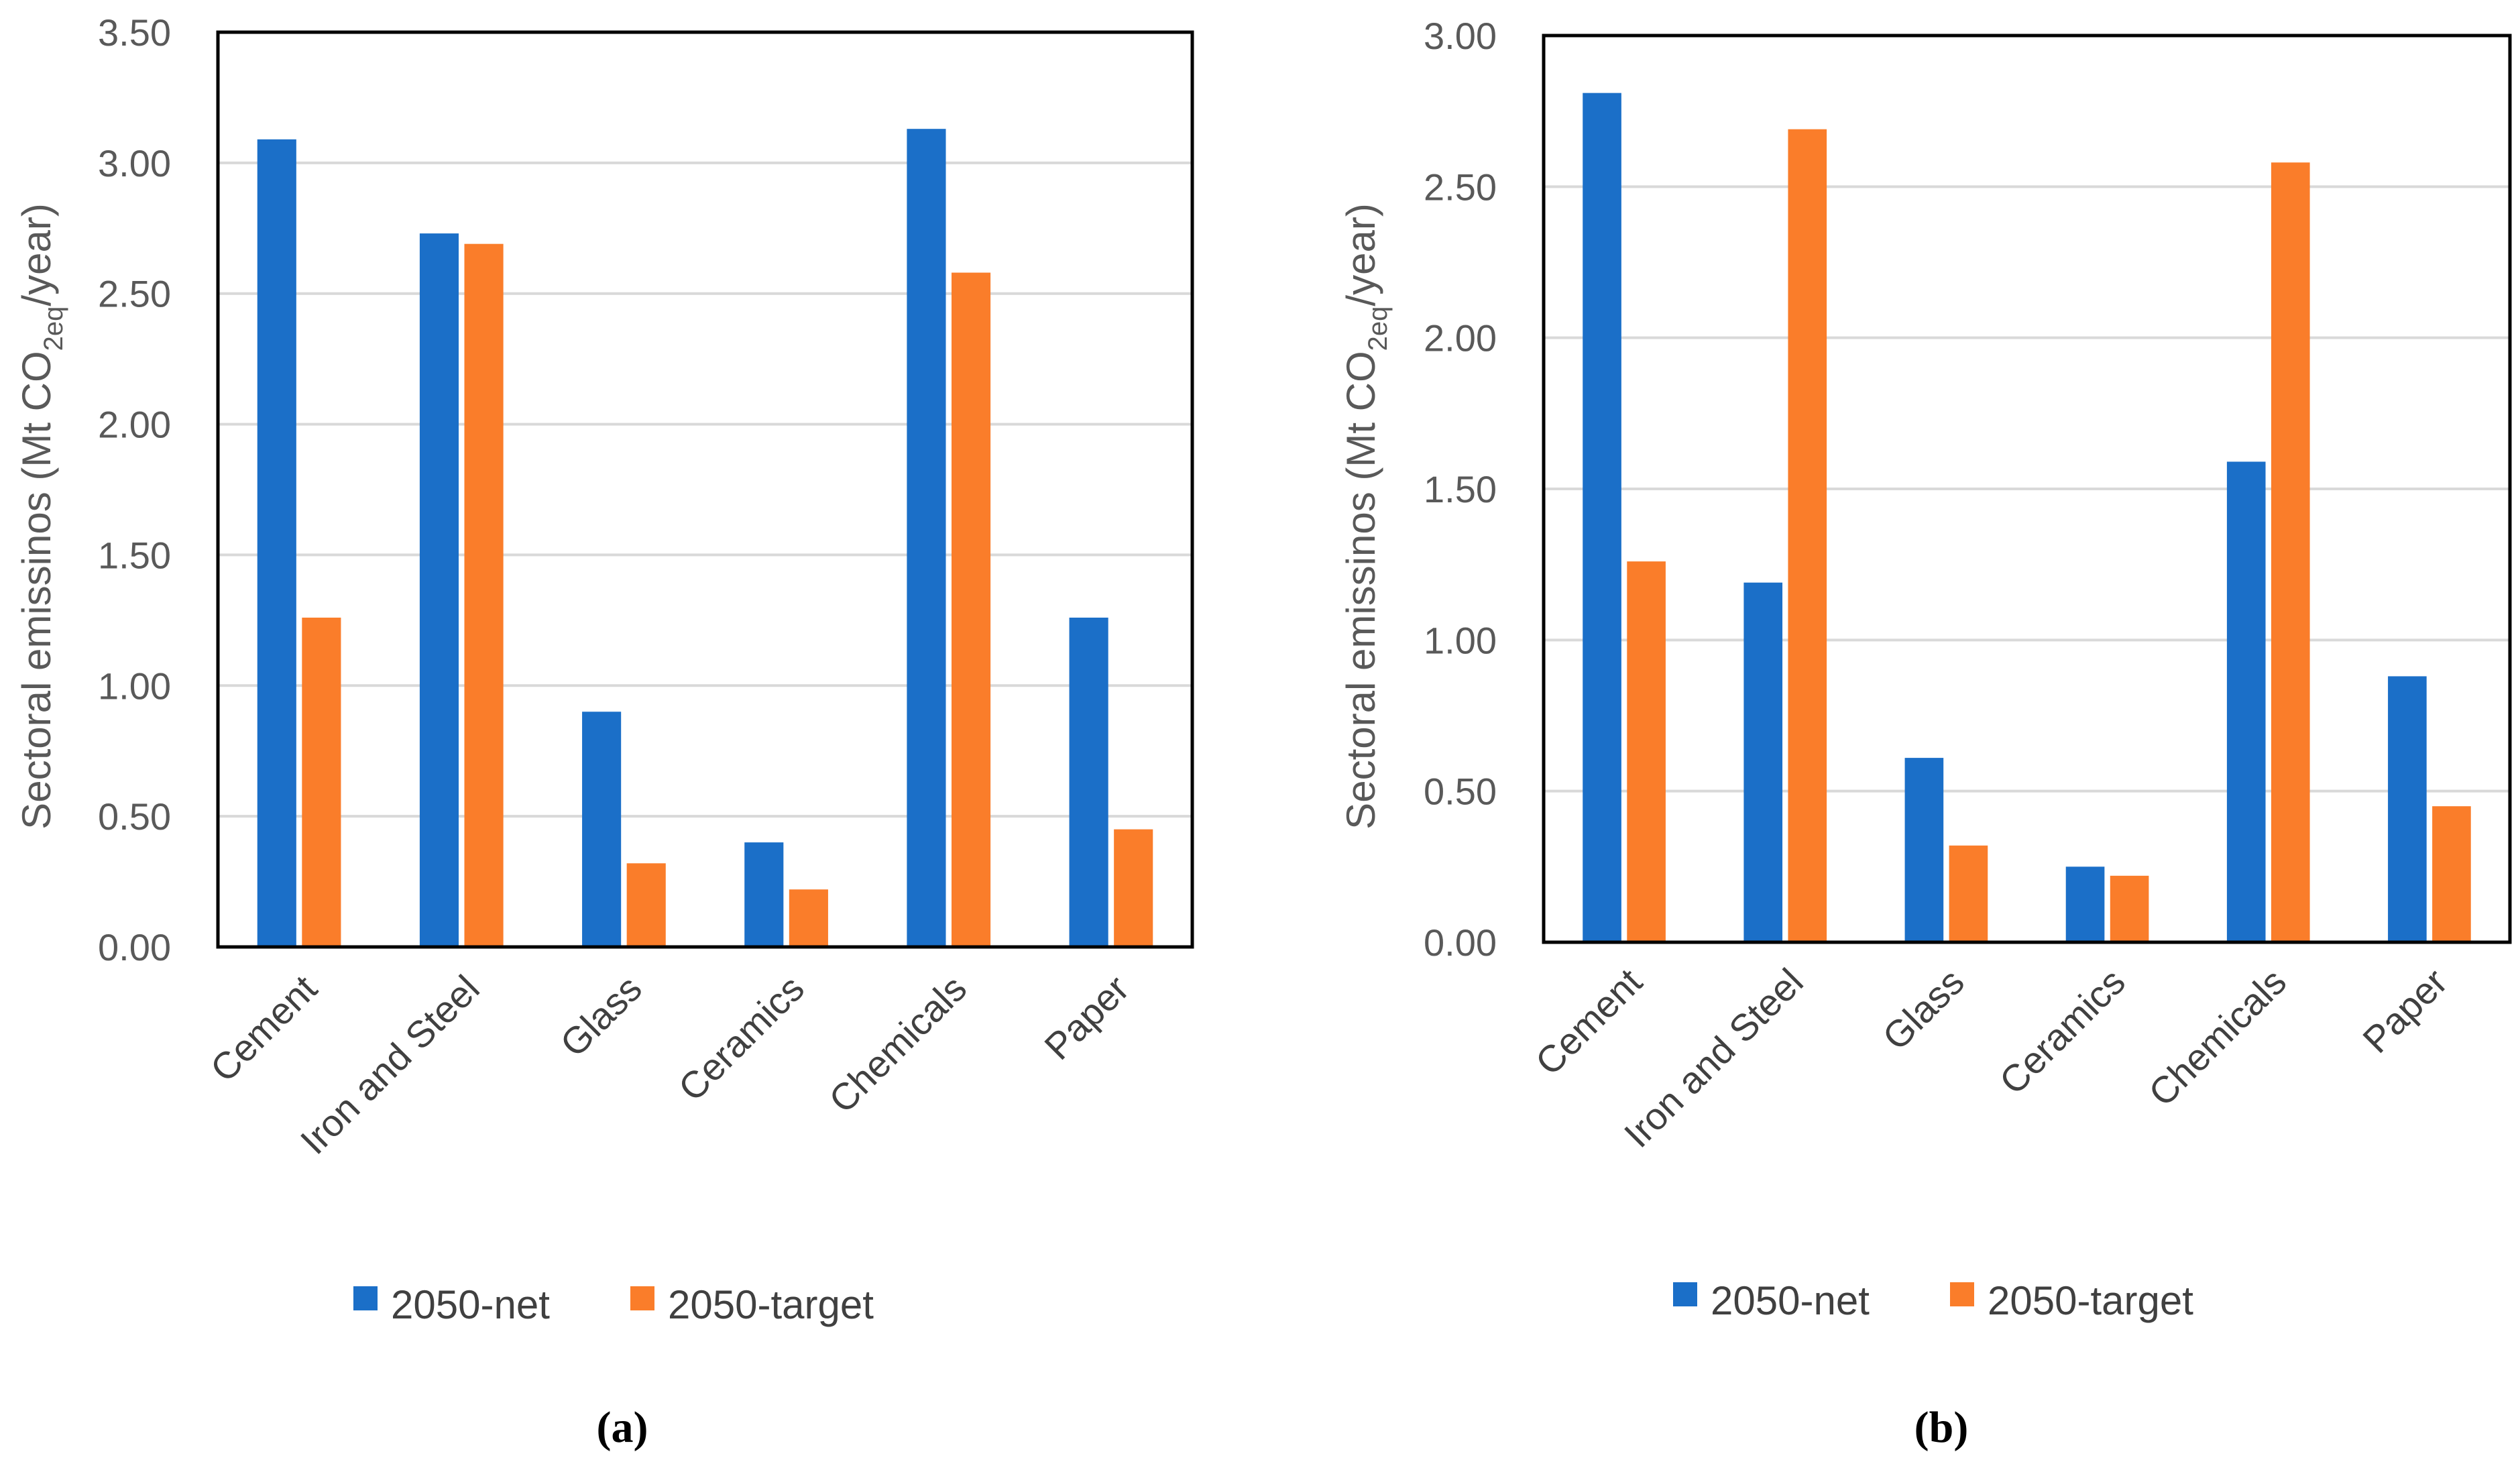 Image resolution: width=2520 pixels, height=1466 pixels. What do you see at coordinates (623, 1427) in the screenshot?
I see `caption-a: (a)` at bounding box center [623, 1427].